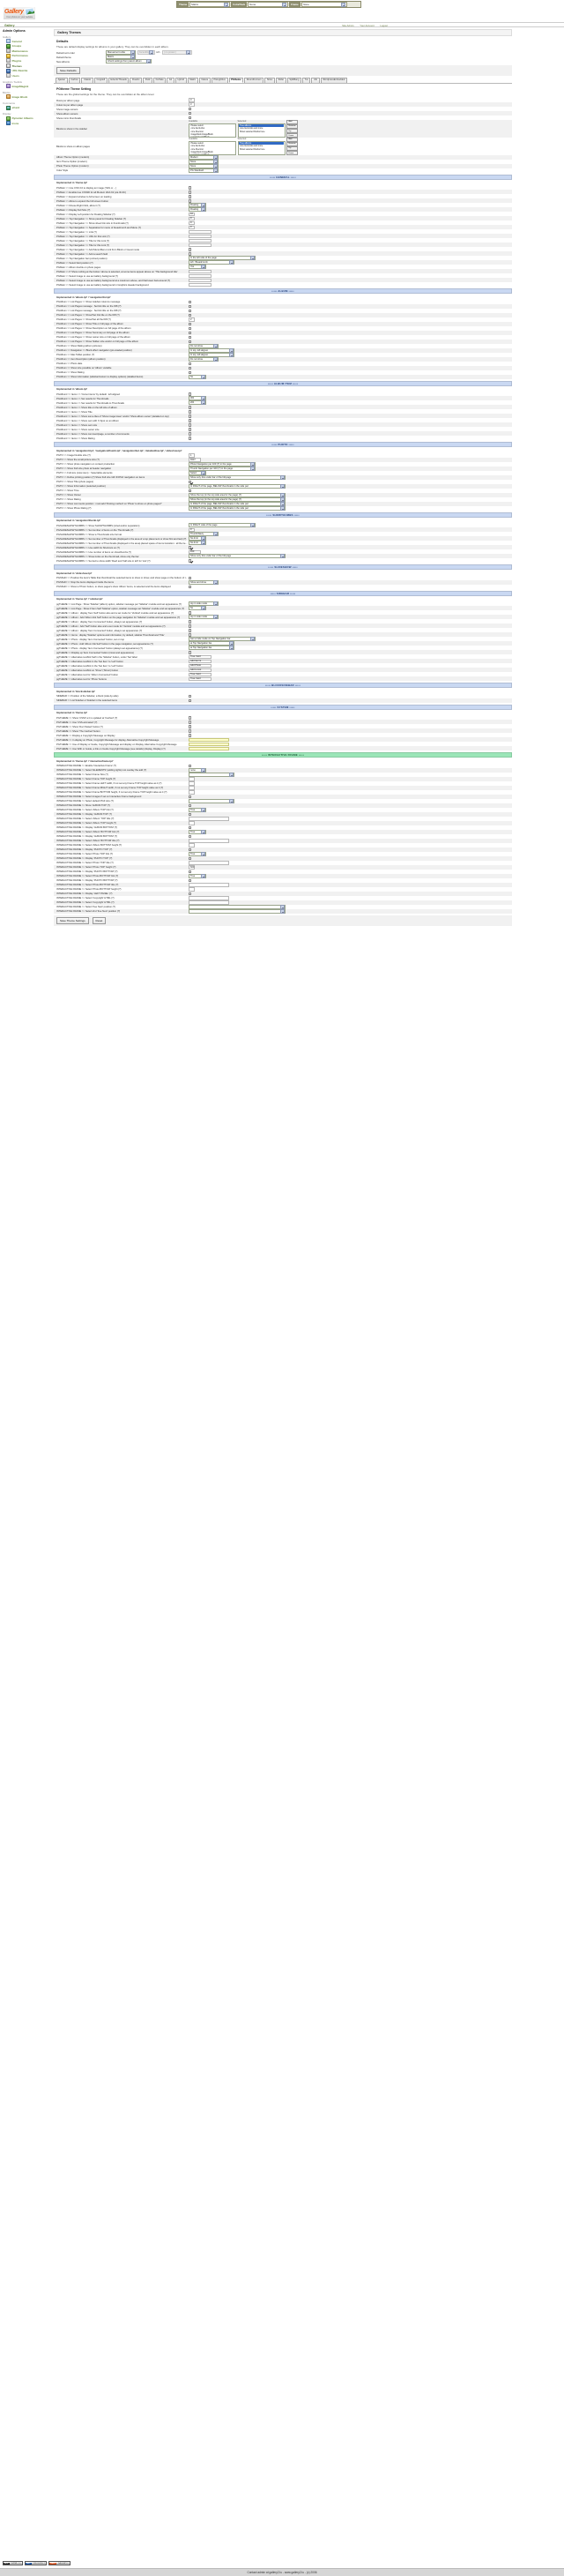 This screenshot has width=564, height=2576. Describe the element at coordinates (198, 608) in the screenshot. I see `select: No` at that location.